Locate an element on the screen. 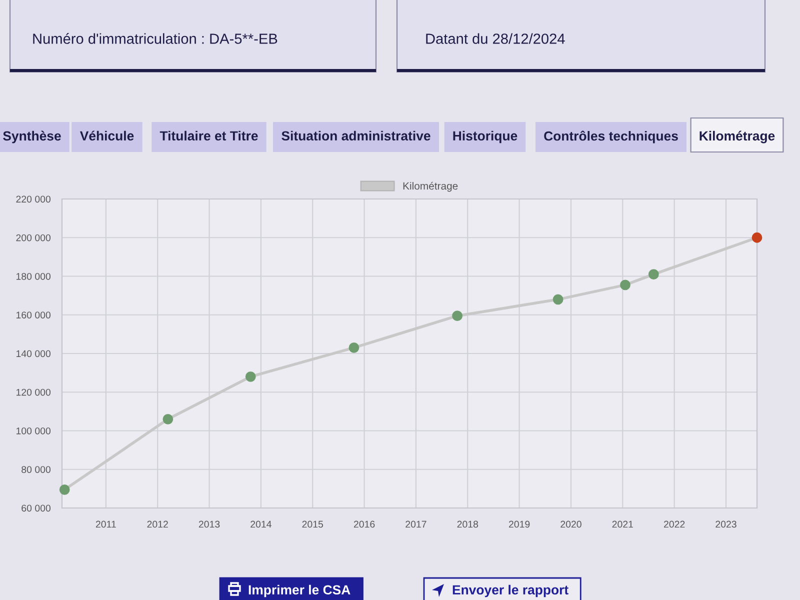 The image size is (800, 600). text: Envoyer le rapport is located at coordinates (510, 591).